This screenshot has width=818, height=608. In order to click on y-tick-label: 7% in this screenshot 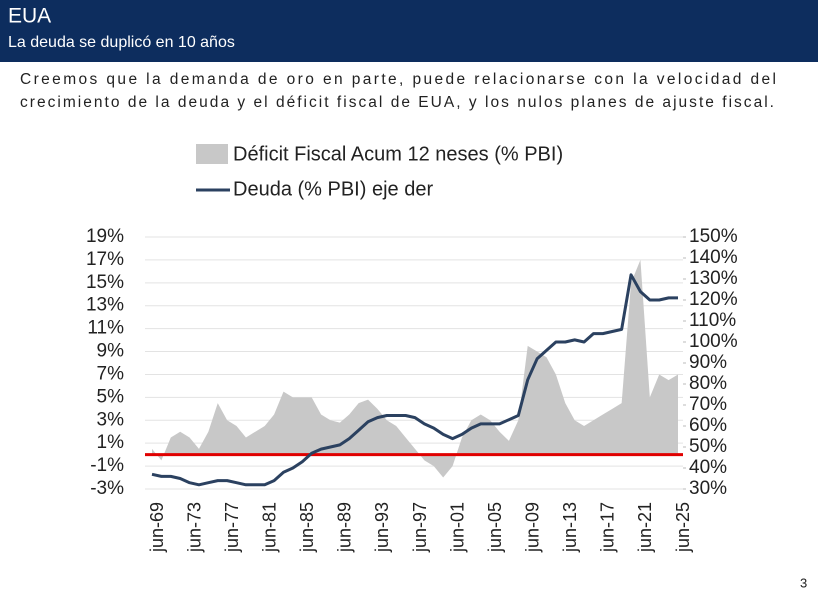, I will do `click(111, 373)`.